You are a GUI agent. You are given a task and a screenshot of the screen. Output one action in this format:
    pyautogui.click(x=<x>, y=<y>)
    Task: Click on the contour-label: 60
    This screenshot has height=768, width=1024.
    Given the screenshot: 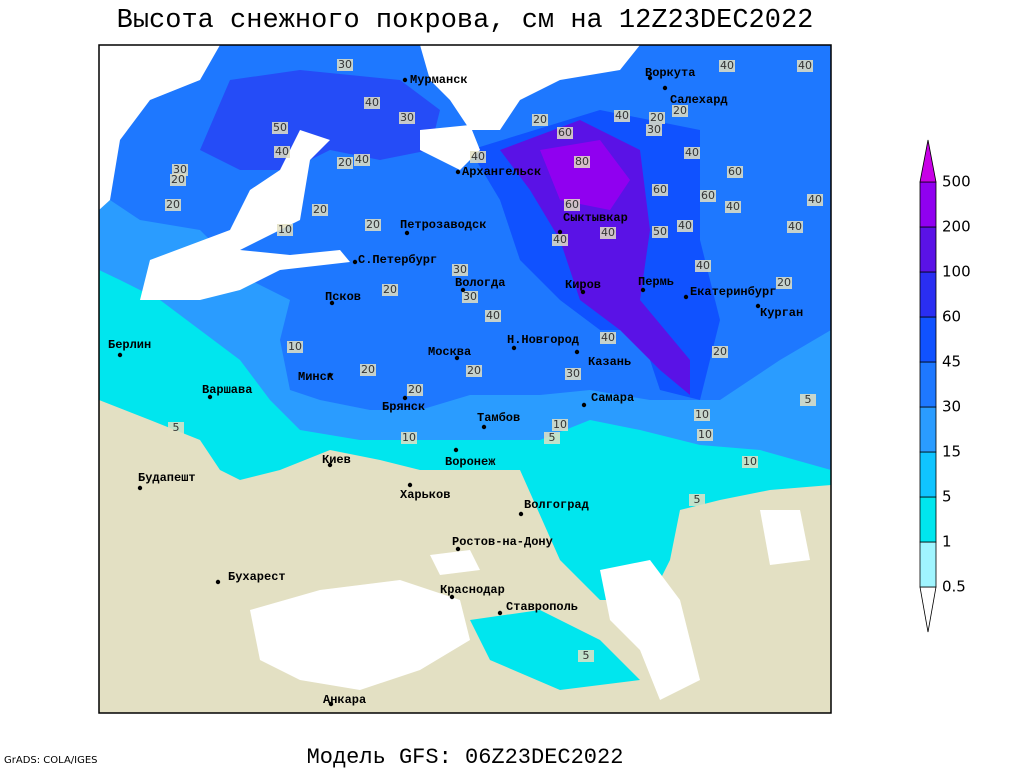 What is the action you would take?
    pyautogui.click(x=708, y=195)
    